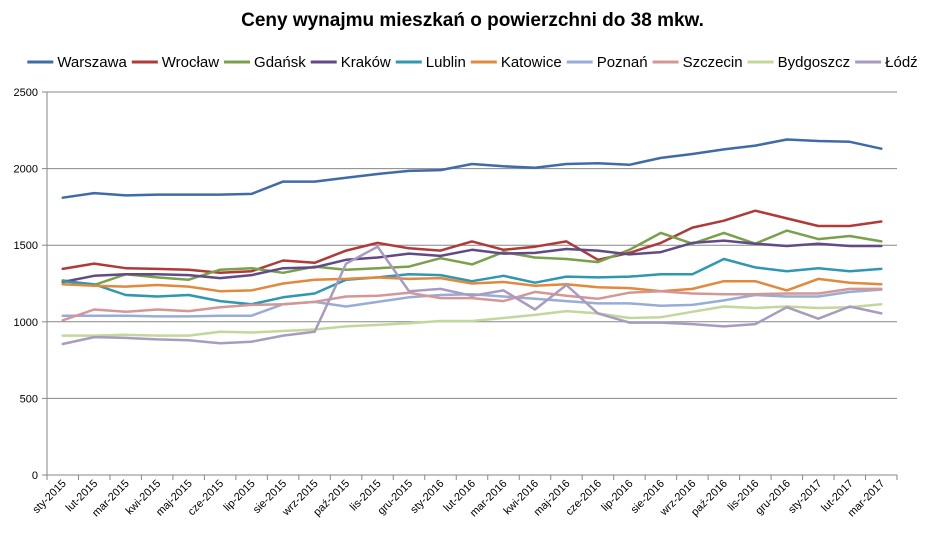  I want to click on legend-item-łódź: Łódź, so click(886, 62).